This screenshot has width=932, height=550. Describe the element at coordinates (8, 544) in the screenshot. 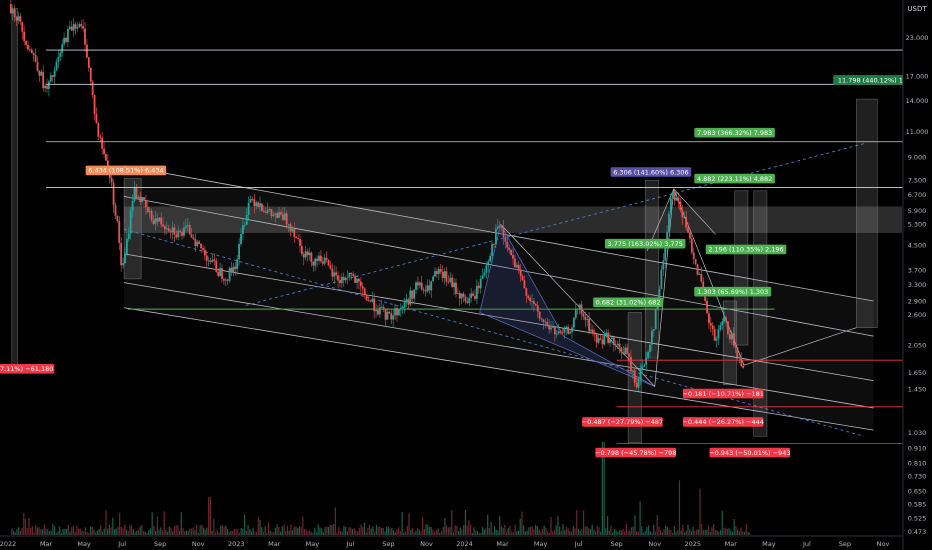

I see `x-tick-label: 2022` at that location.